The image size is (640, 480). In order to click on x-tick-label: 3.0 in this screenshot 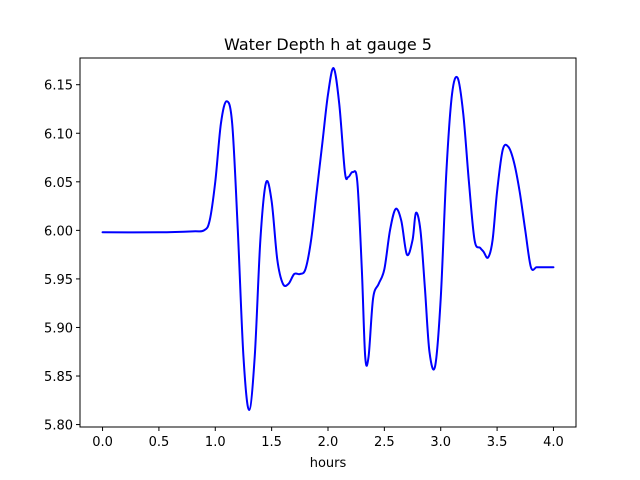, I will do `click(440, 442)`.